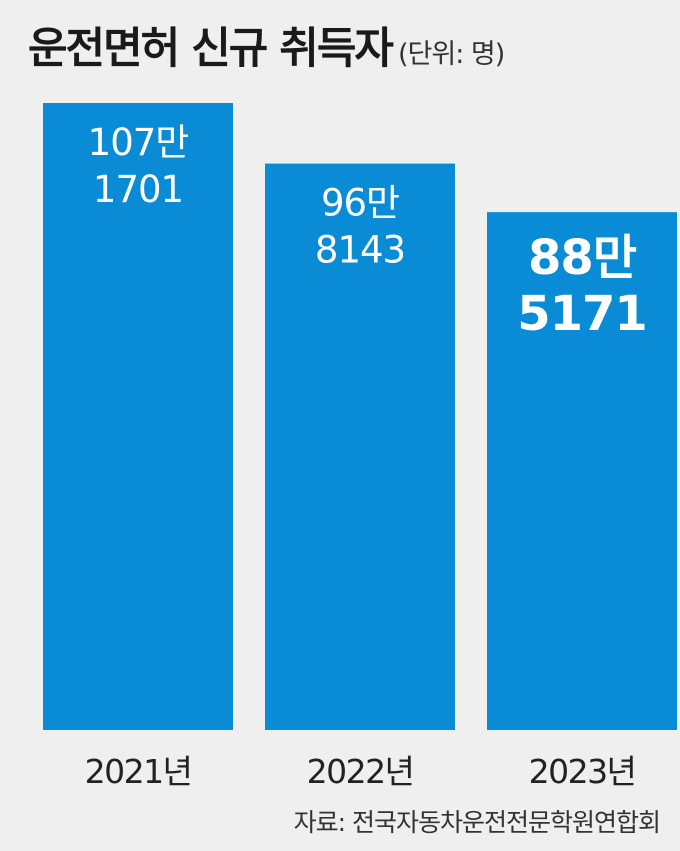  Describe the element at coordinates (138, 771) in the screenshot. I see `x-tick-label-2021년: 2021년` at that location.